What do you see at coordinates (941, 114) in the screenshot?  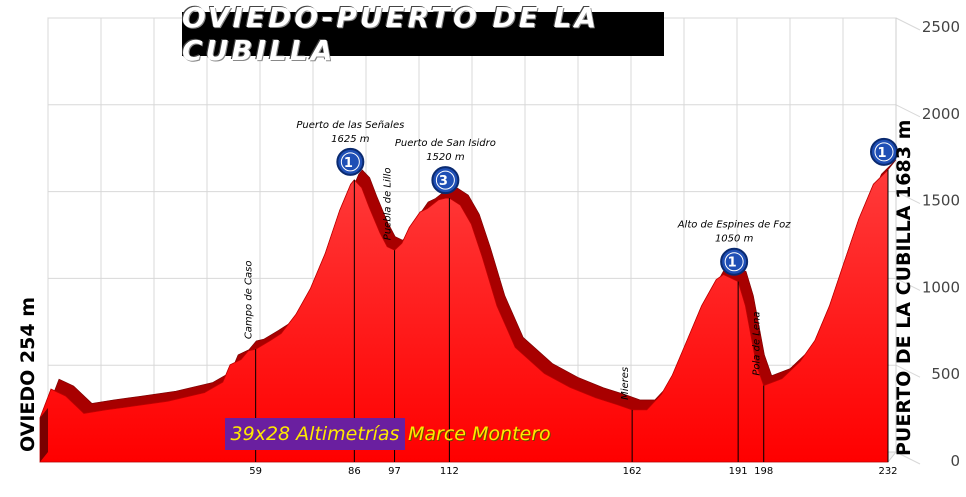 I see `y-tick-label: 2000` at bounding box center [941, 114].